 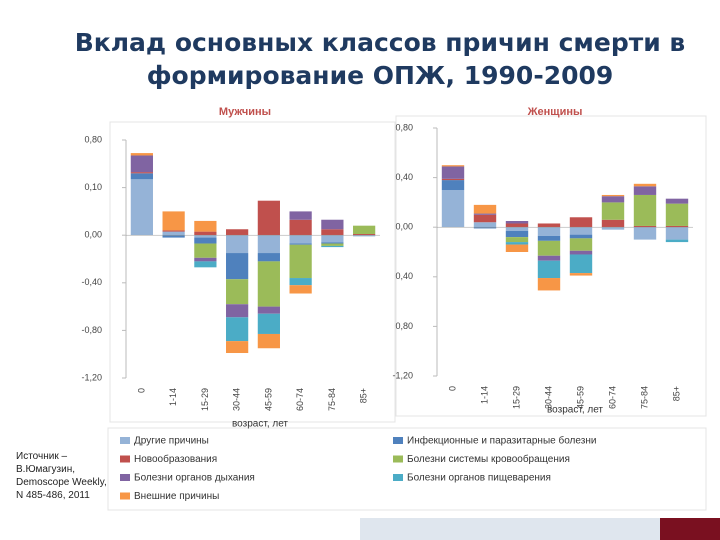 I want to click on x-tick-label: 1-14, so click(x=484, y=395).